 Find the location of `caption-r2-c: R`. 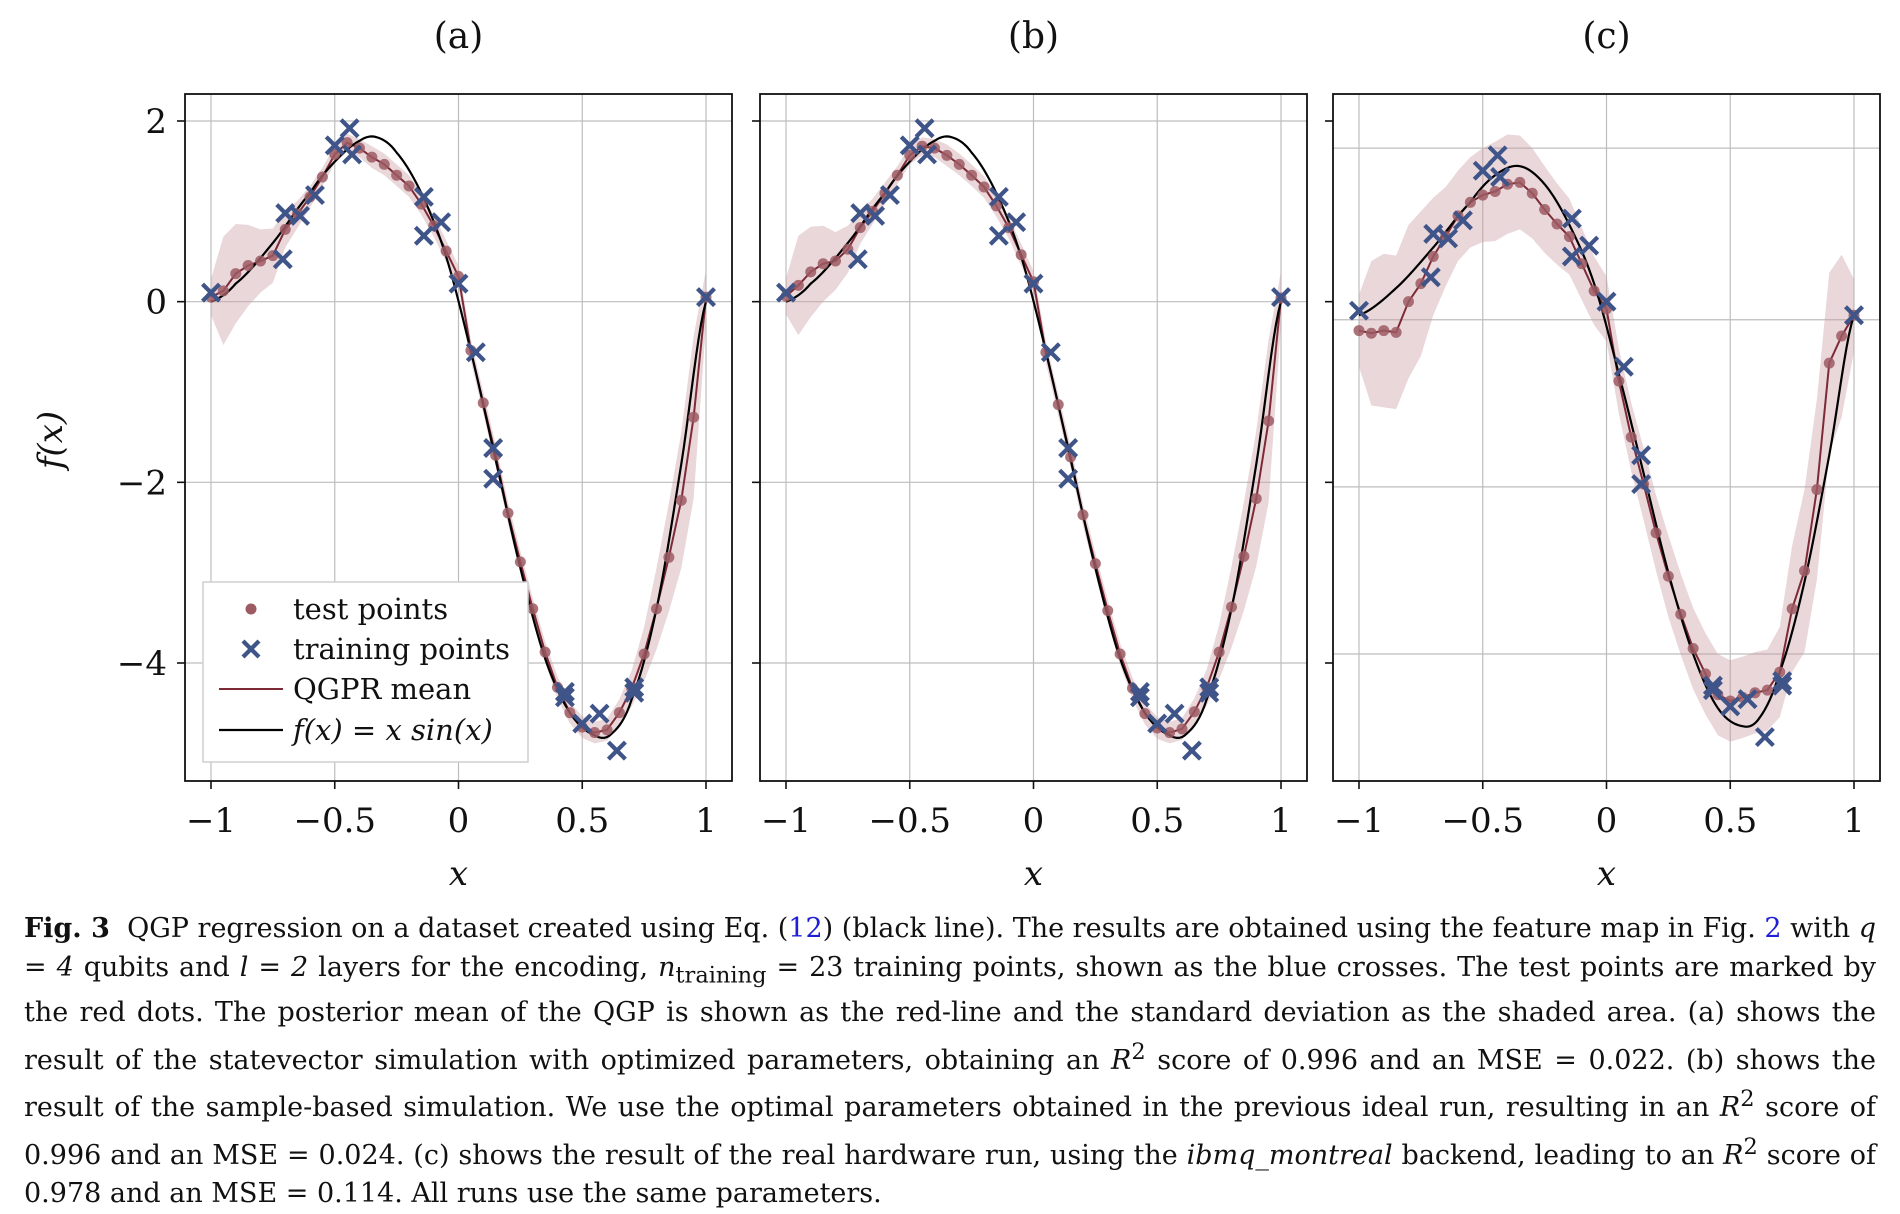

caption-r2-c: R is located at coordinates (1733, 1155).